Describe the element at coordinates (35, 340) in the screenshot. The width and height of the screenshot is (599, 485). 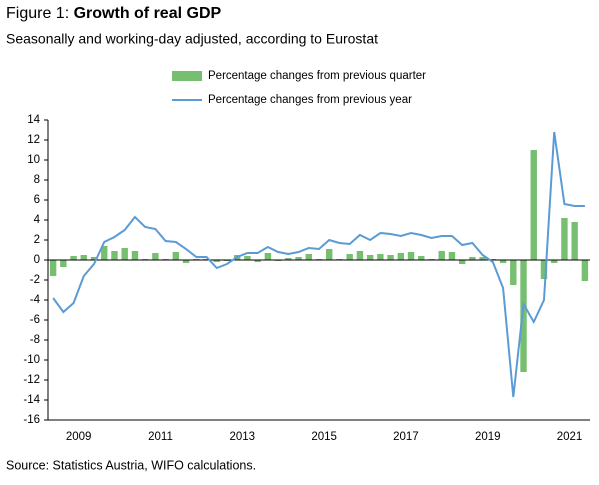
I see `y-tick-label: -8` at that location.